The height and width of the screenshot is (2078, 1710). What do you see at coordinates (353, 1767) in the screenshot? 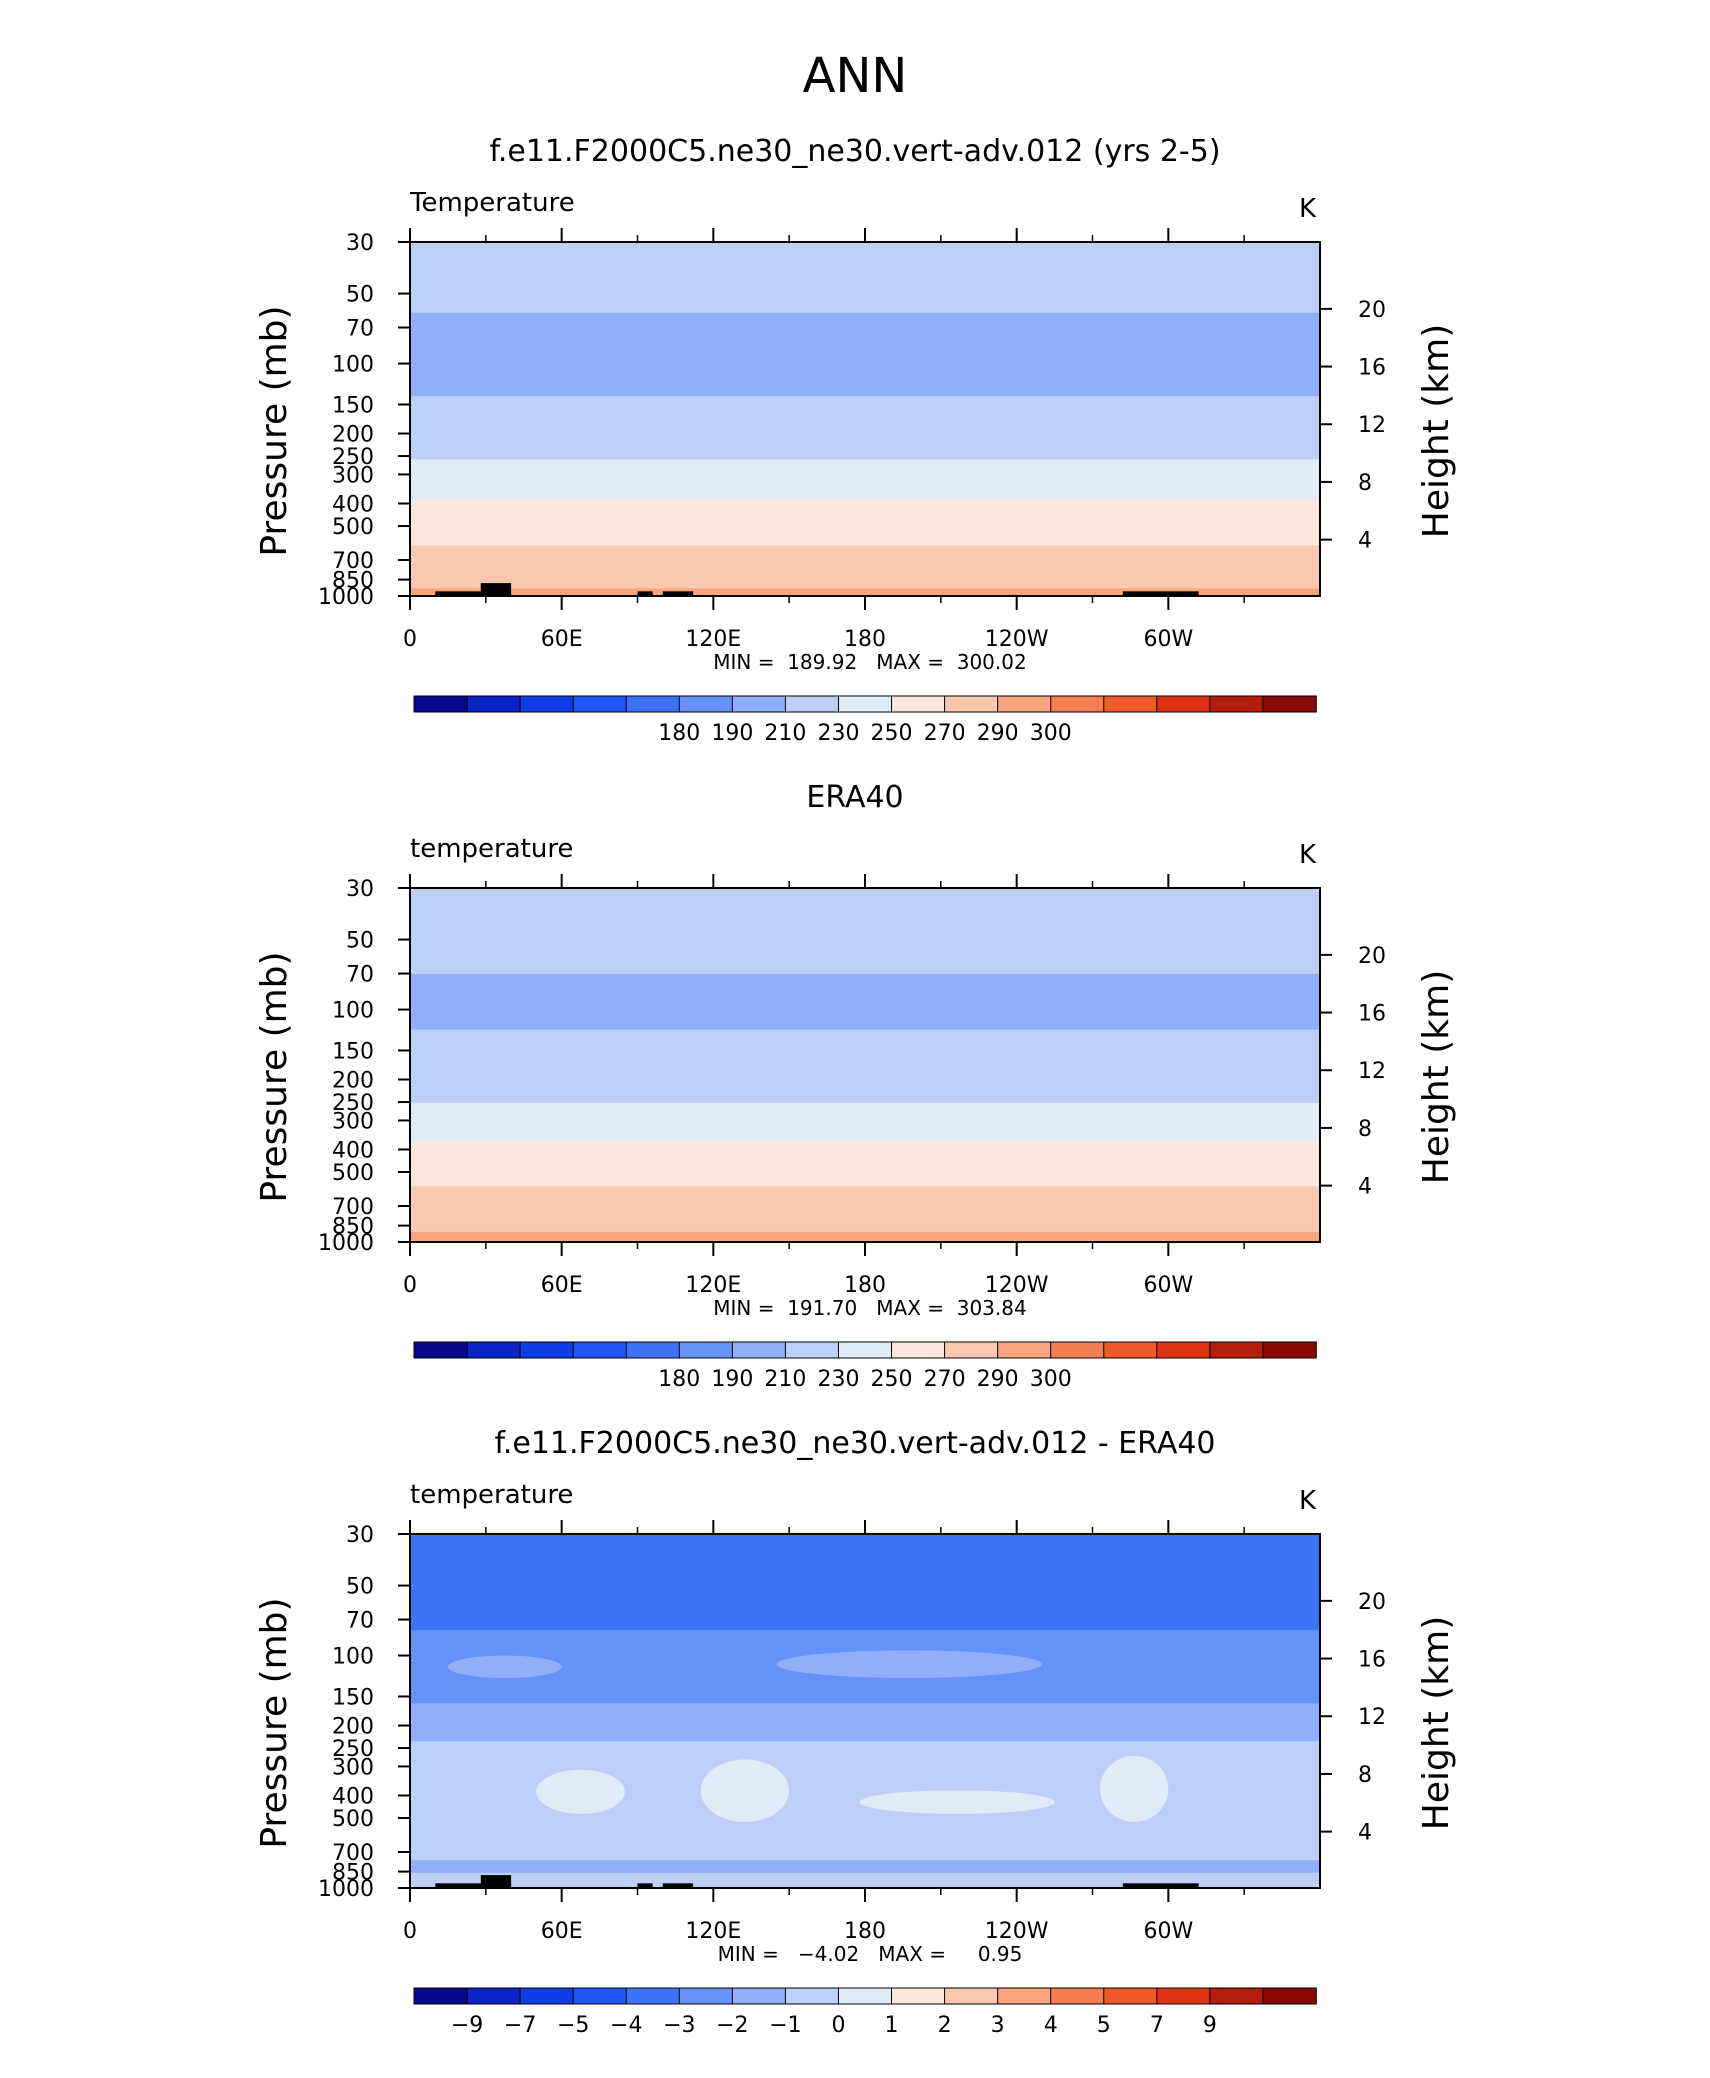
I see `y-tick-label: 300` at bounding box center [353, 1767].